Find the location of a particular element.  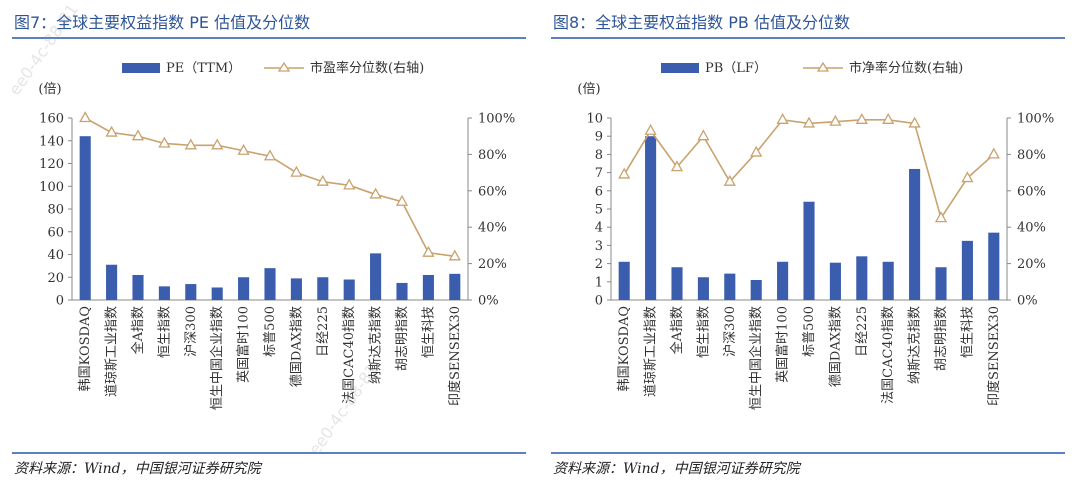

left-tick-label: 120 is located at coordinates (51, 164).